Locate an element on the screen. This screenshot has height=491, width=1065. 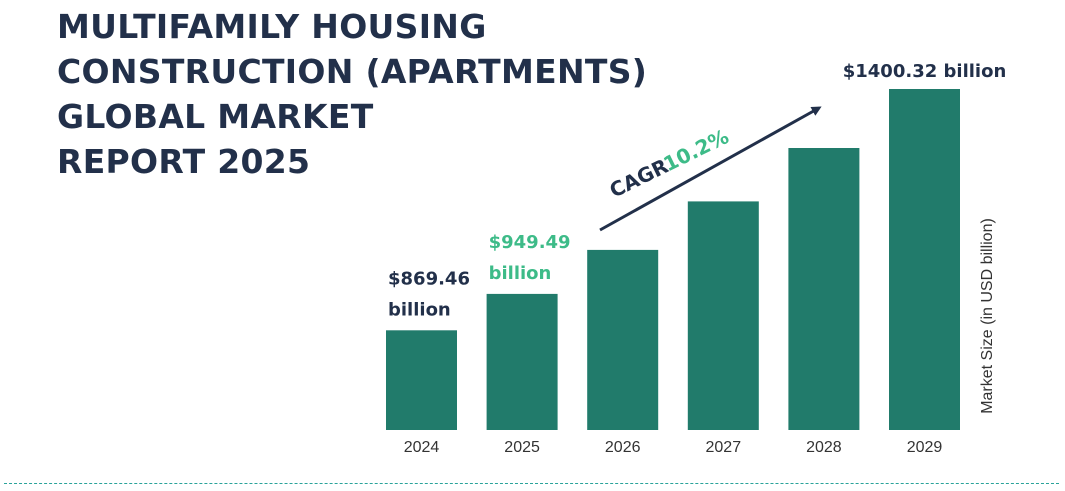
x-tick-label-2024: 2024 is located at coordinates (422, 447).